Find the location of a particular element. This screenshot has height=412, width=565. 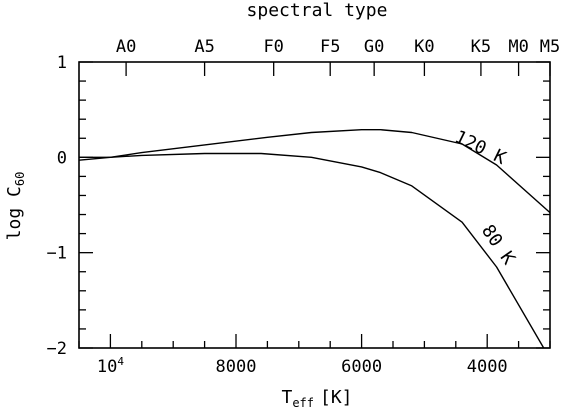

top-tick-label: A0 is located at coordinates (126, 47).